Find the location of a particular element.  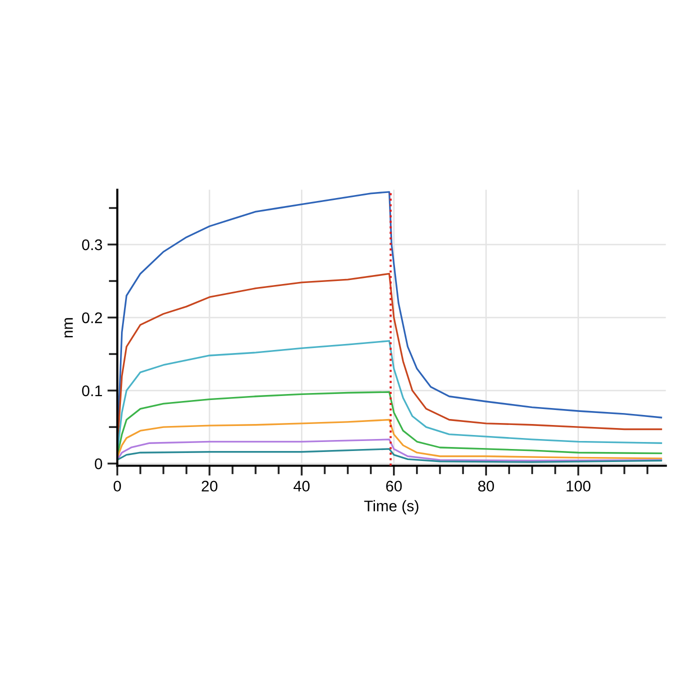

x-tick-label: 0 is located at coordinates (117, 486).